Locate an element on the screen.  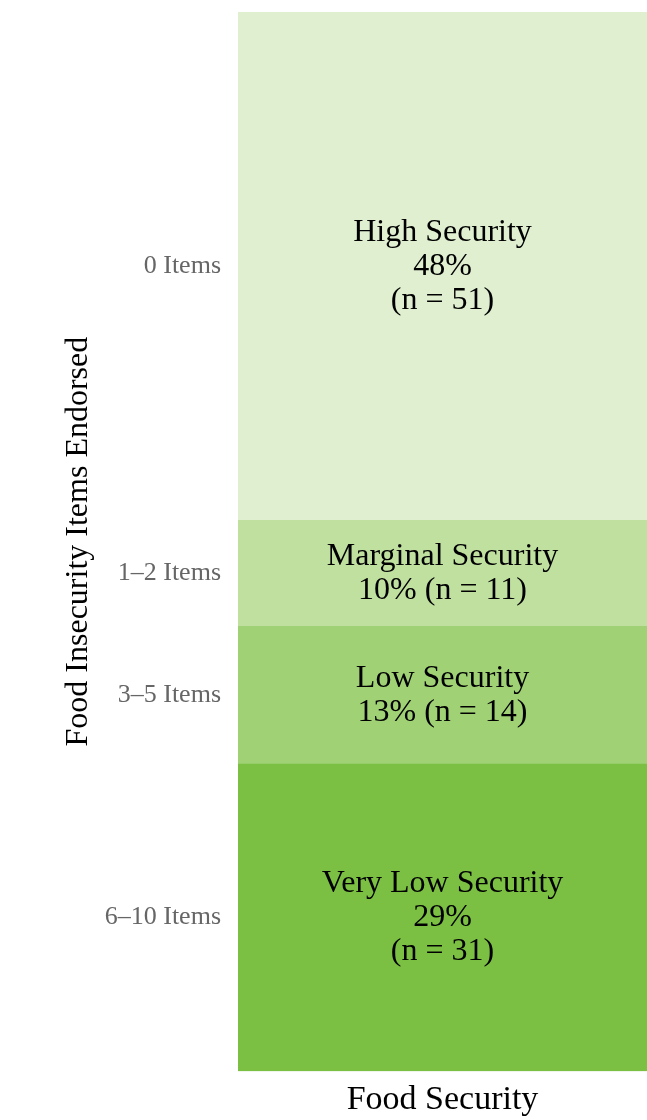
data-label: Marginal Security 10% (n = 11) is located at coordinates (442, 570).